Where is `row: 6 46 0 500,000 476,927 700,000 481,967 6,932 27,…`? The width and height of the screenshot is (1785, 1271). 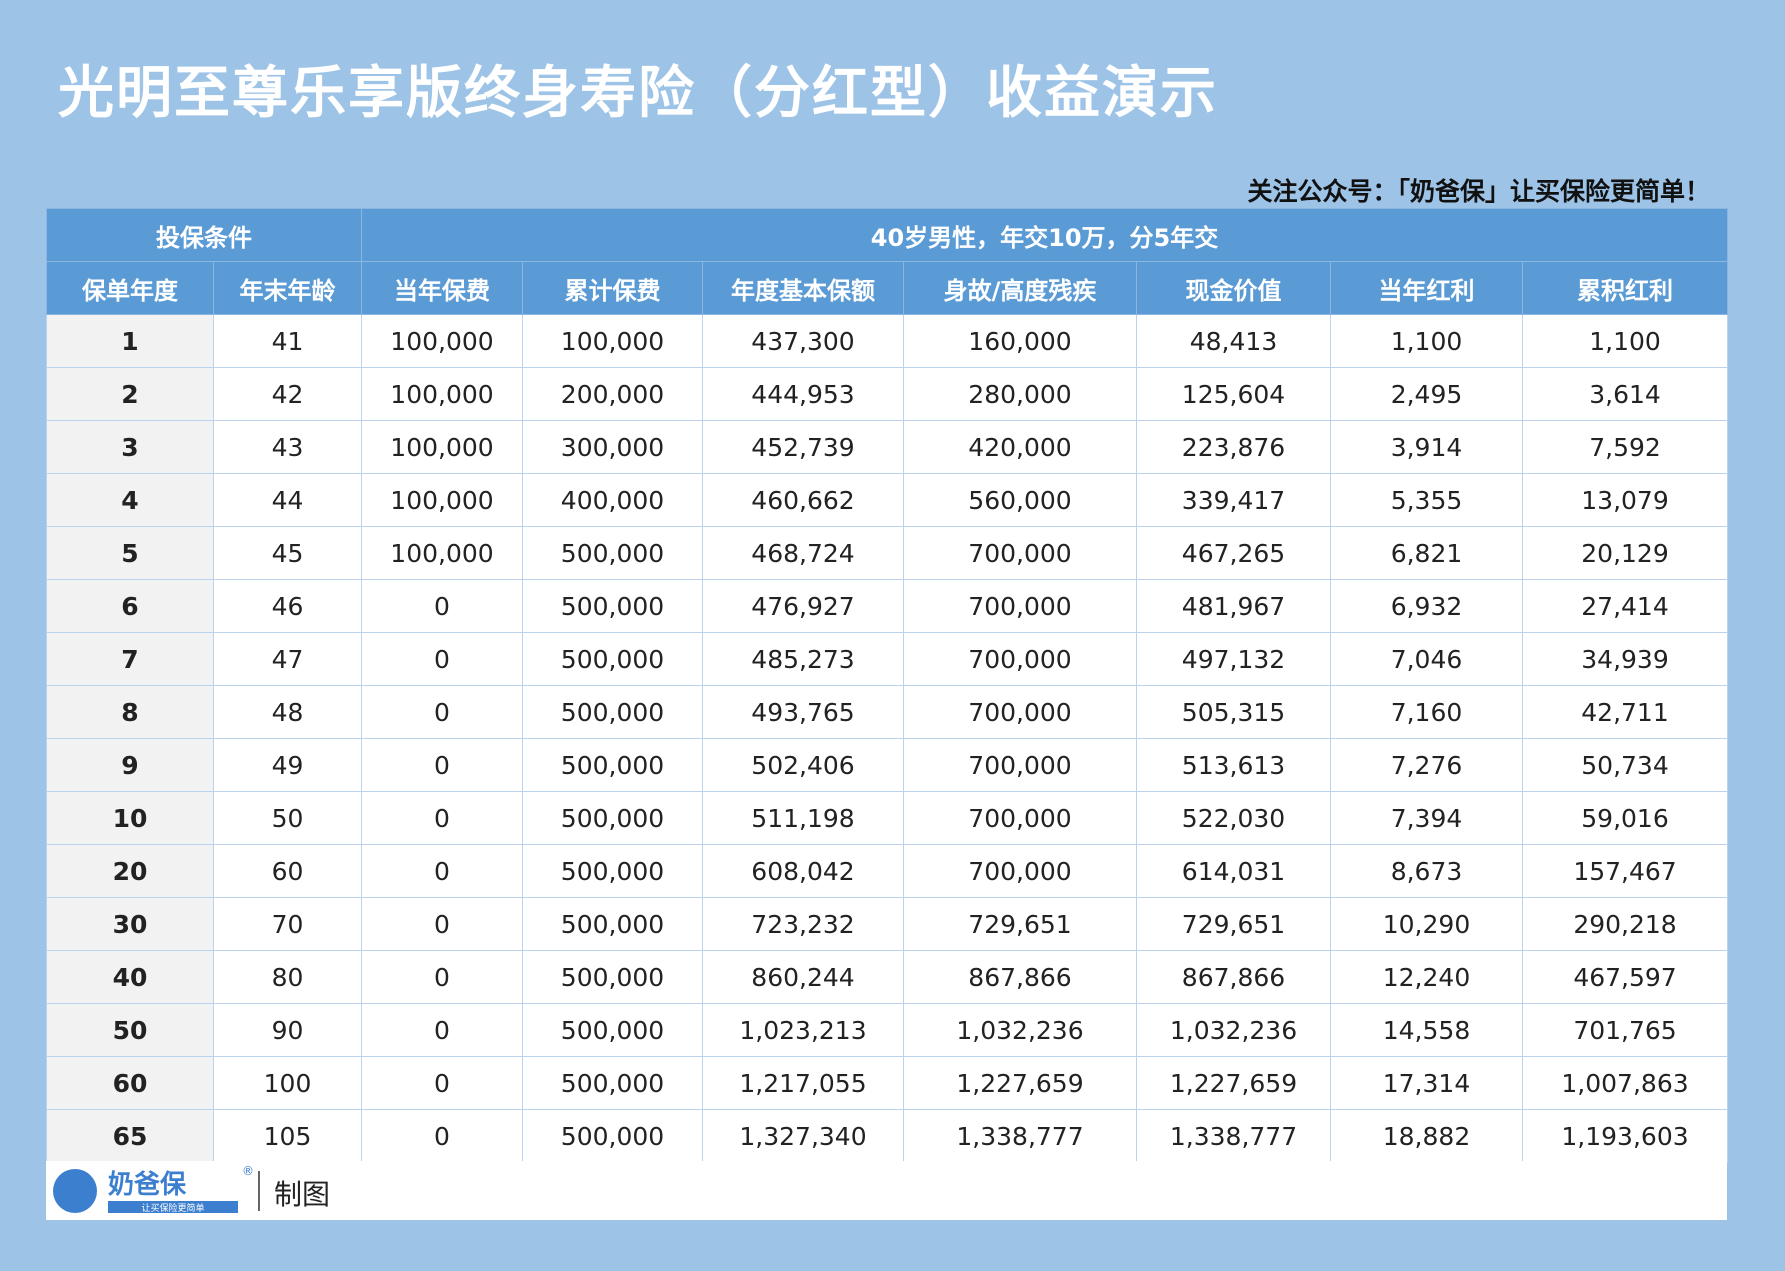 row: 6 46 0 500,000 476,927 700,000 481,967 6,932 27,… is located at coordinates (887, 606).